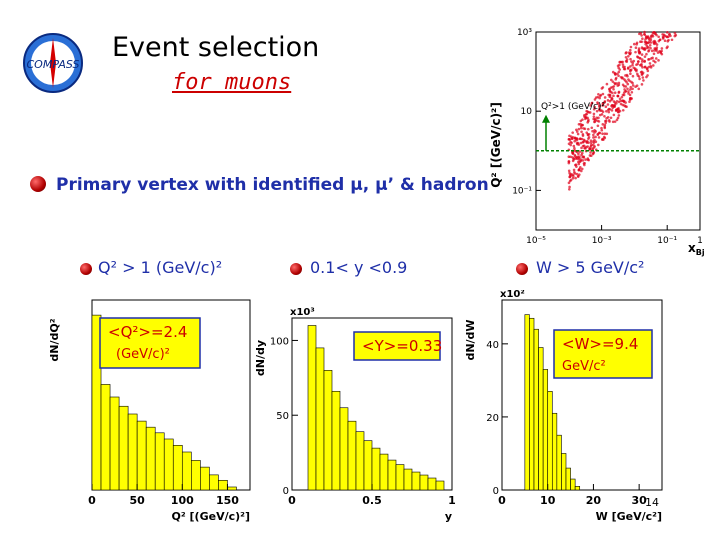 The width and height of the screenshot is (720, 540). I want to click on y-tick-label: 10⁻¹, so click(522, 191).